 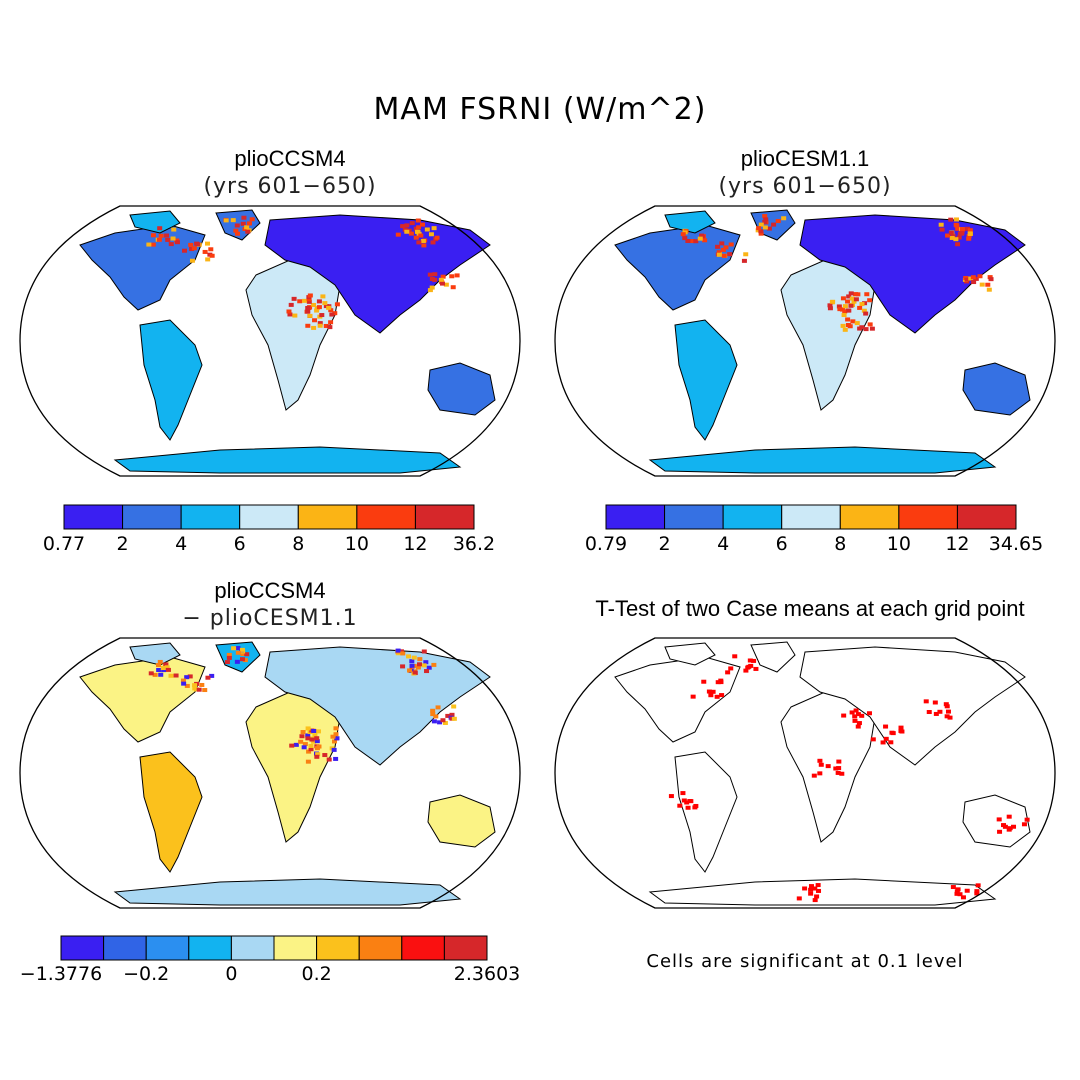 What do you see at coordinates (664, 544) in the screenshot?
I see `colorbar-tick-label: 2` at bounding box center [664, 544].